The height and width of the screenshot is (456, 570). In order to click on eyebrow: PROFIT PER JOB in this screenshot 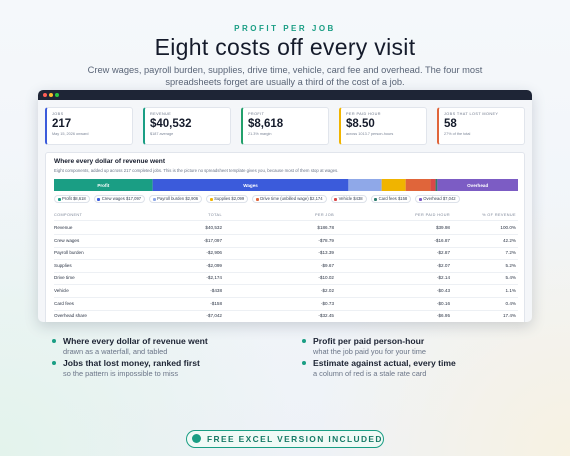, I will do `click(285, 28)`.